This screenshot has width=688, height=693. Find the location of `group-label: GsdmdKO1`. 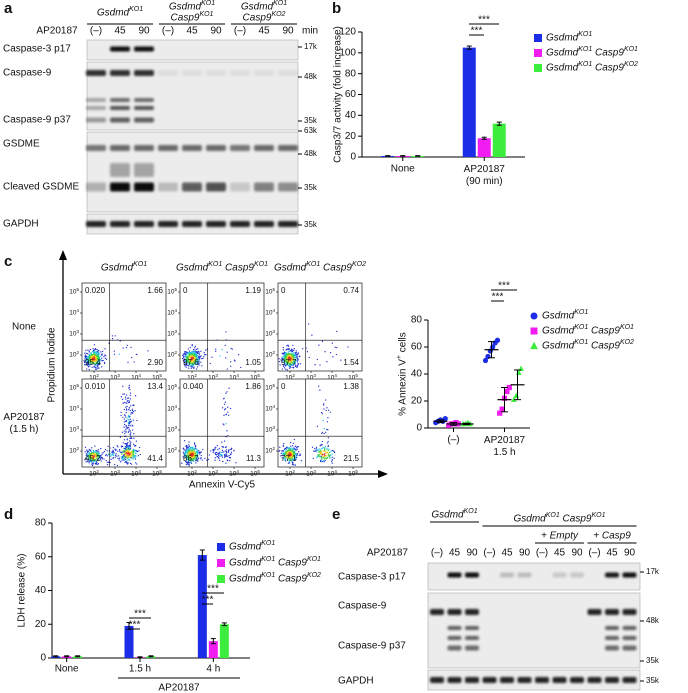

group-label: GsdmdKO1 is located at coordinates (120, 12).